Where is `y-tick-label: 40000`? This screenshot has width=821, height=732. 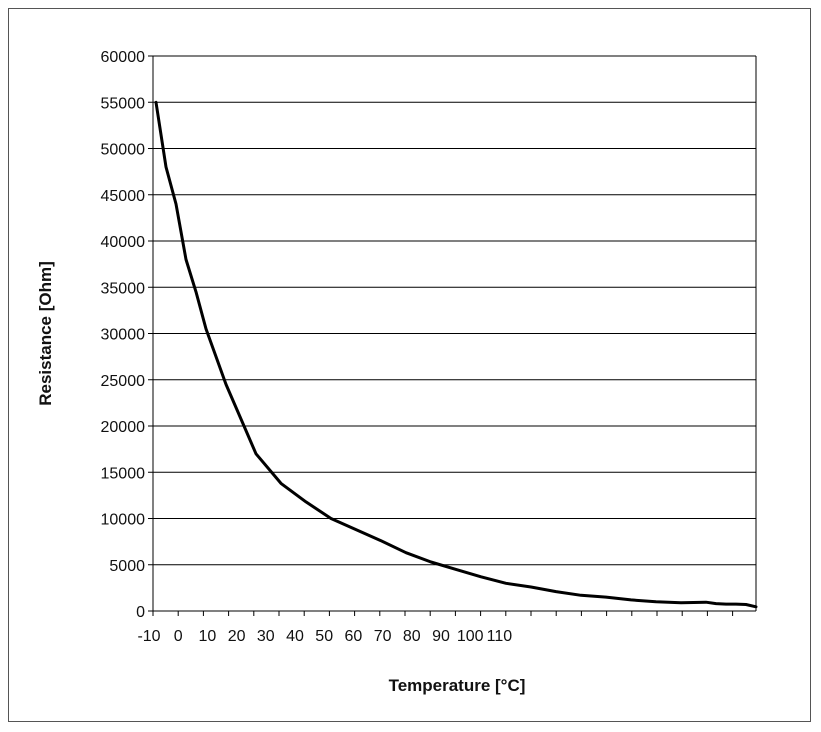 y-tick-label: 40000 is located at coordinates (123, 242).